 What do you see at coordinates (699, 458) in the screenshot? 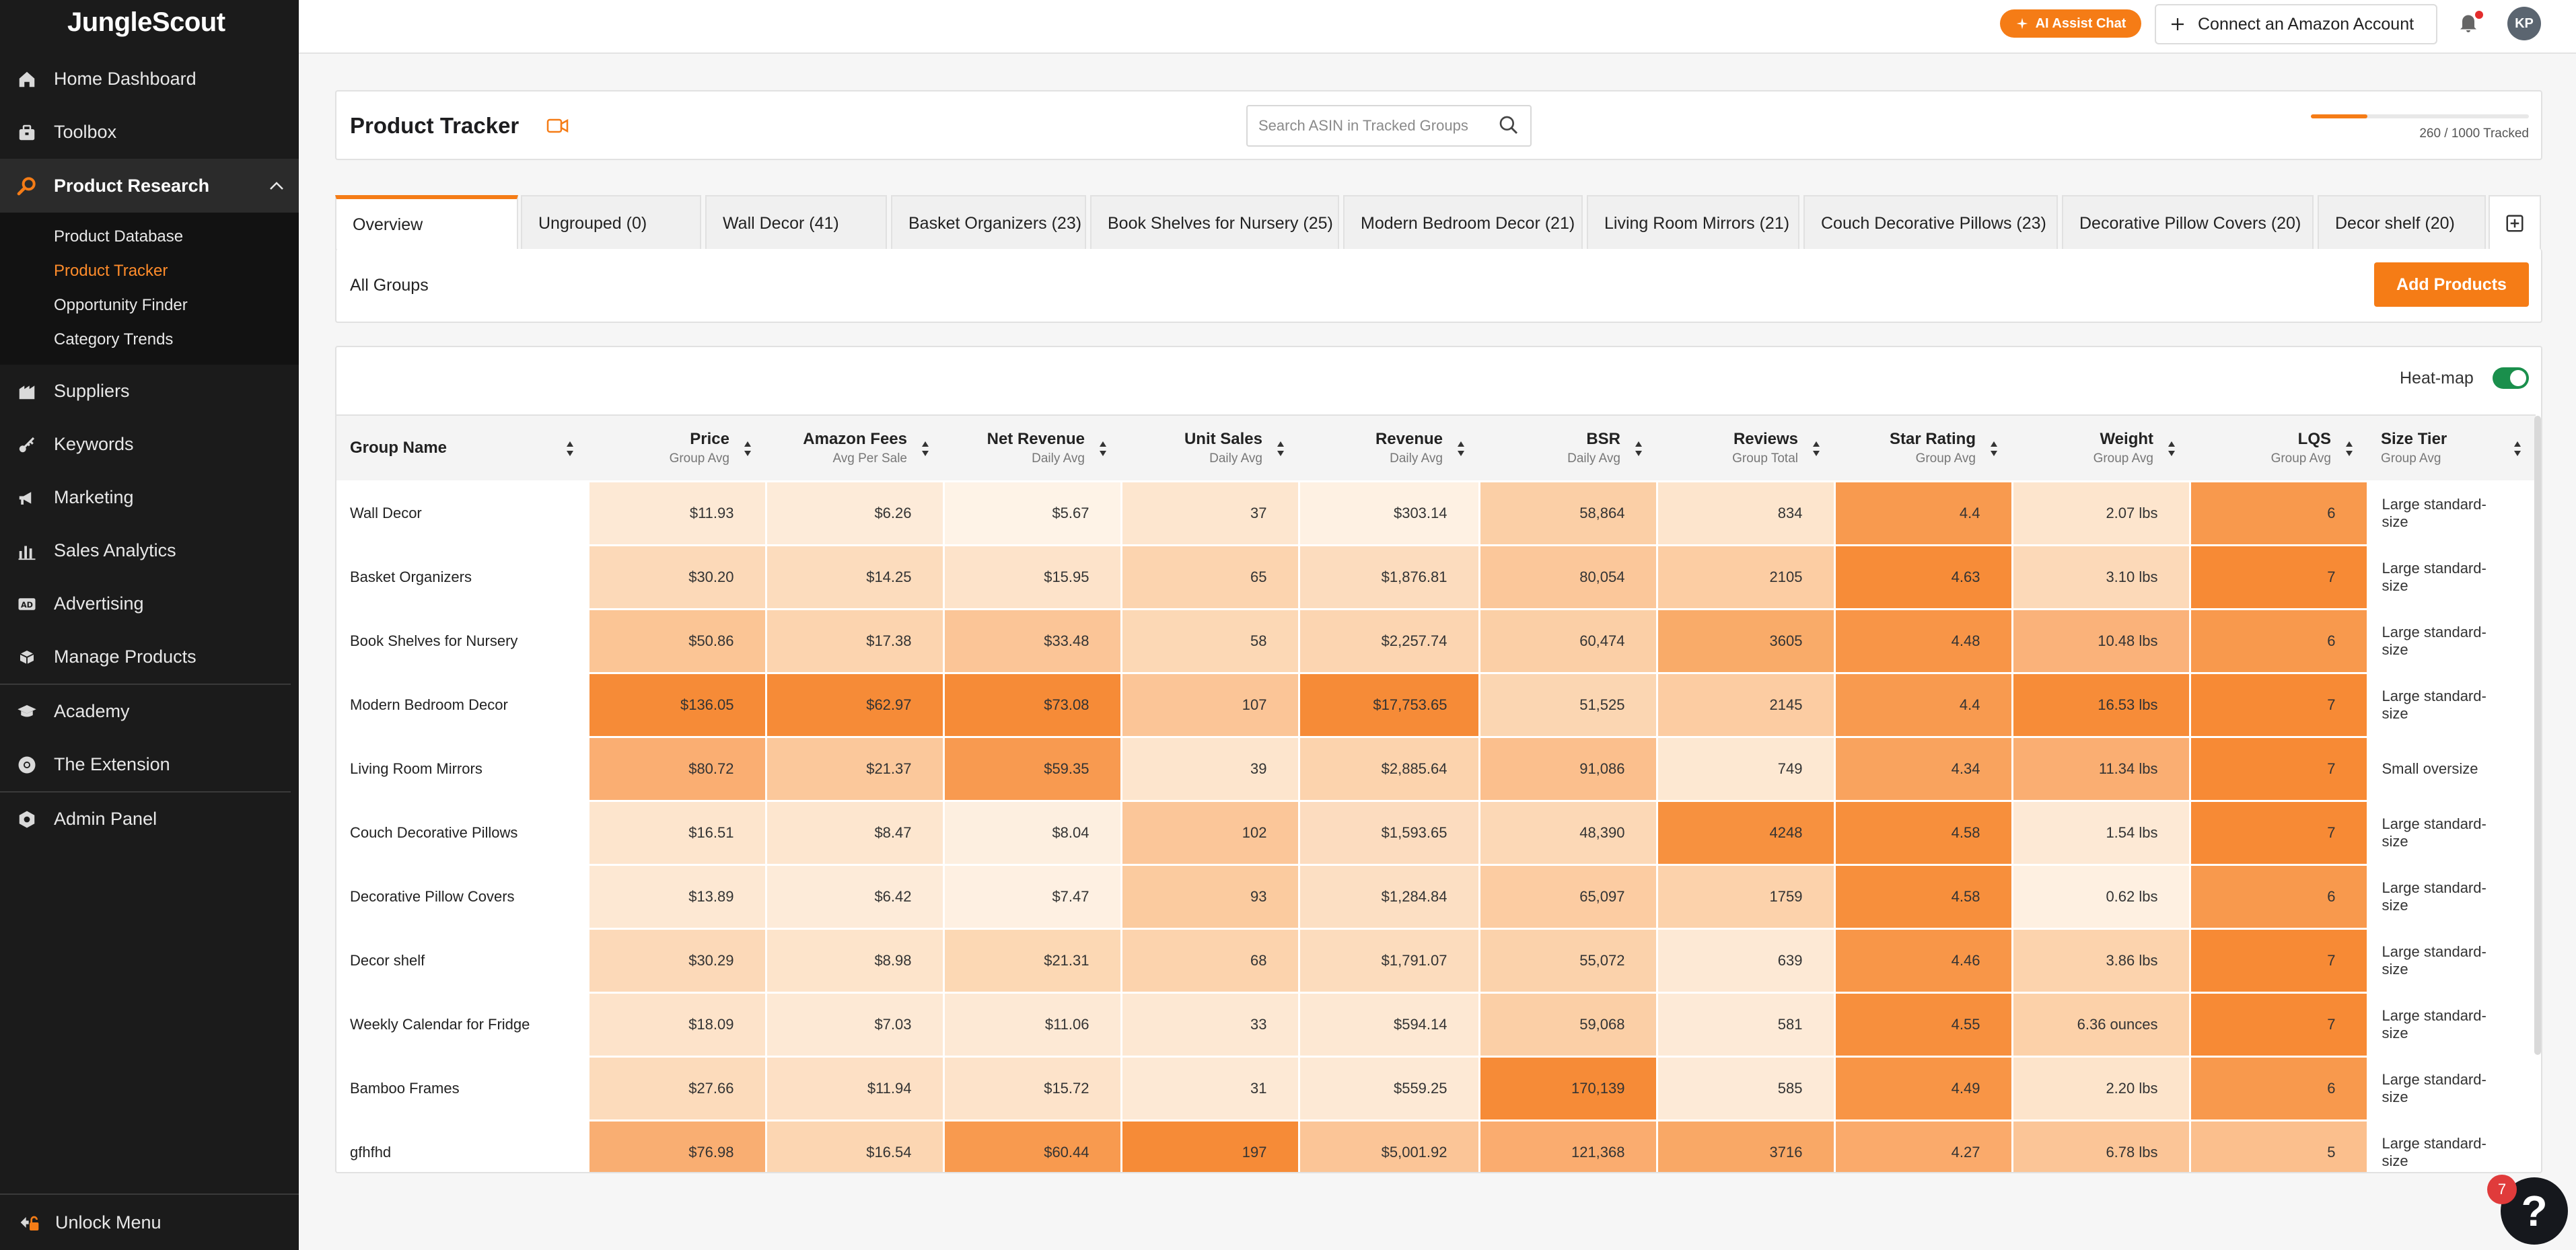
I see `column-subtitle: Group Avg` at bounding box center [699, 458].